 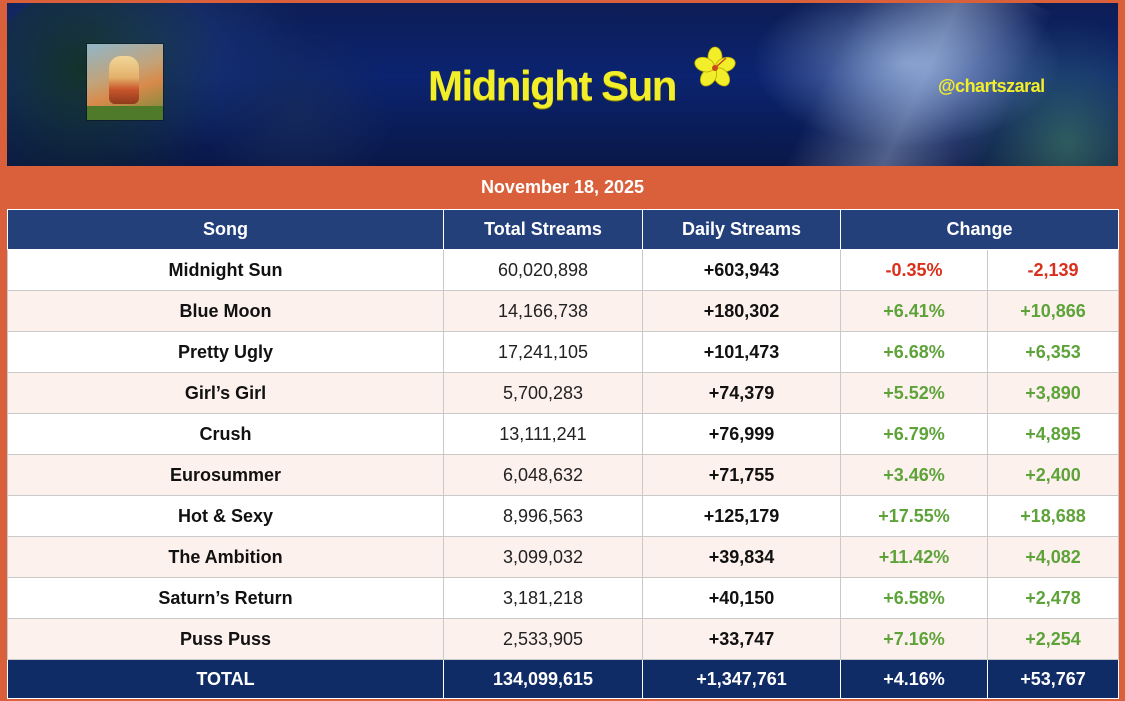 What do you see at coordinates (914, 679) in the screenshot?
I see `change-percent-sum: +4.16%` at bounding box center [914, 679].